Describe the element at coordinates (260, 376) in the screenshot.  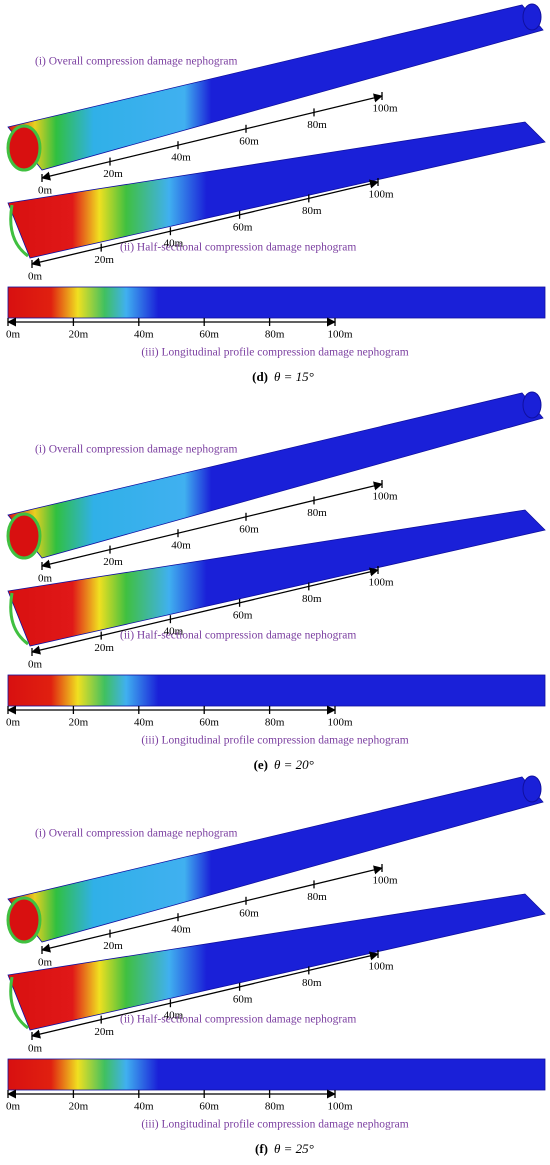
I see `caption-tag: (d)` at that location.